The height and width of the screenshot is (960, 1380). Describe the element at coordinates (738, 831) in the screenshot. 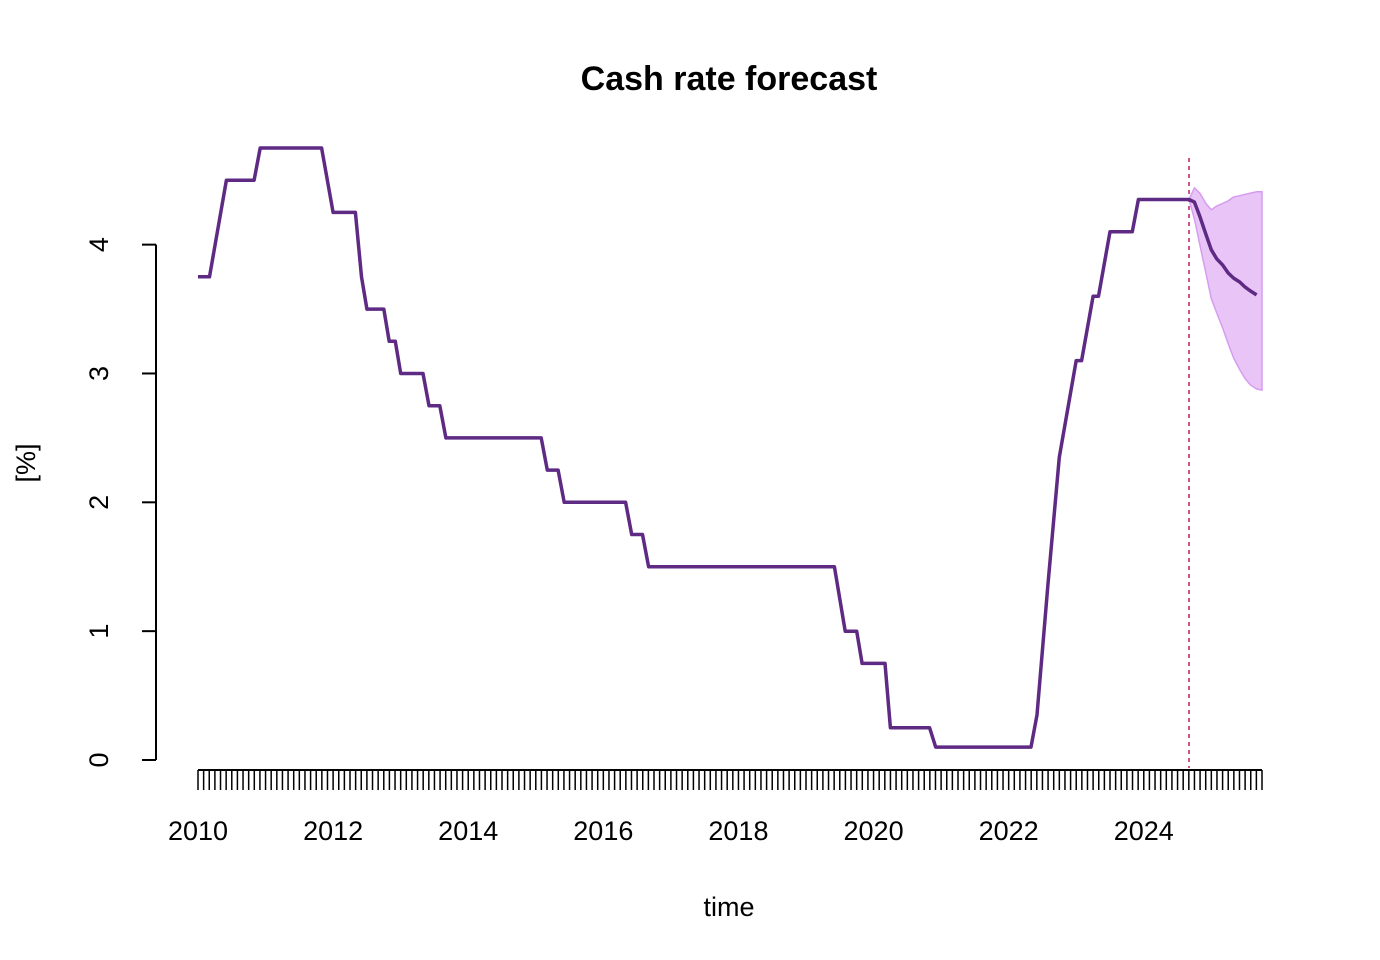

I see `x-tick-label: 2018` at that location.